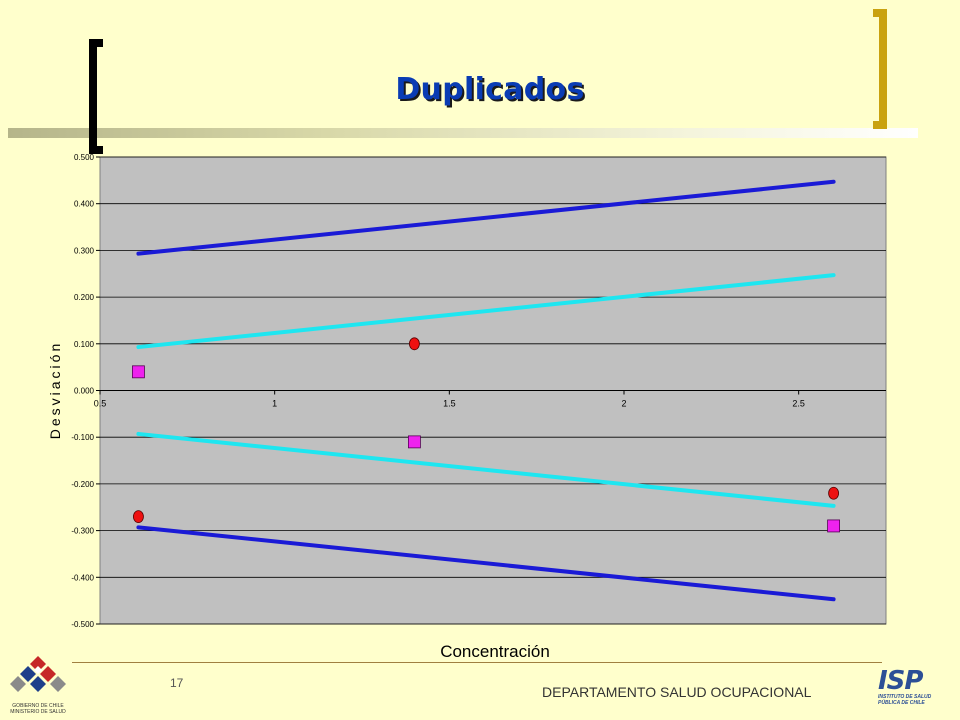 The image size is (960, 720). I want to click on left-bracket-decoration, so click(96, 96).